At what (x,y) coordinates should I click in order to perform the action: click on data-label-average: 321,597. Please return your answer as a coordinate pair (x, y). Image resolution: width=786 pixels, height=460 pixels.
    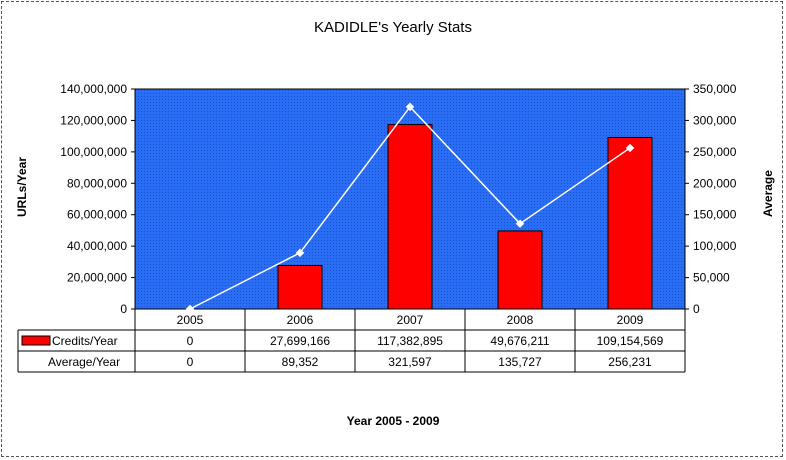
    Looking at the image, I should click on (410, 362).